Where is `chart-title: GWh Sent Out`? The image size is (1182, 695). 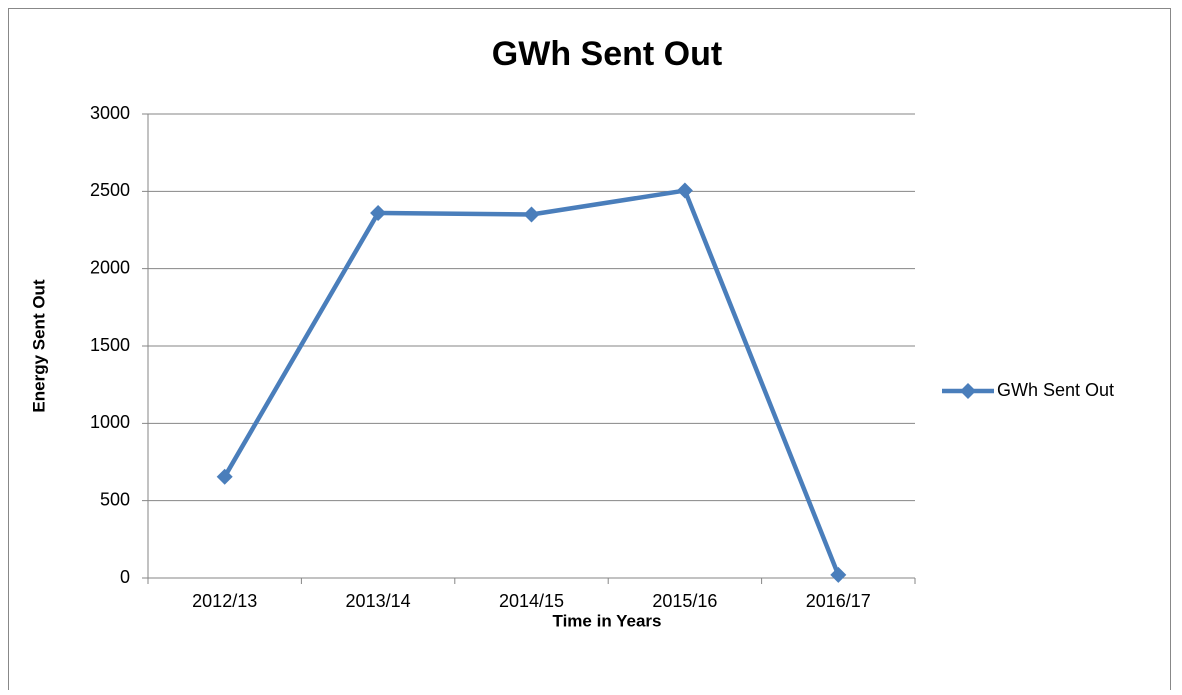 chart-title: GWh Sent Out is located at coordinates (607, 54).